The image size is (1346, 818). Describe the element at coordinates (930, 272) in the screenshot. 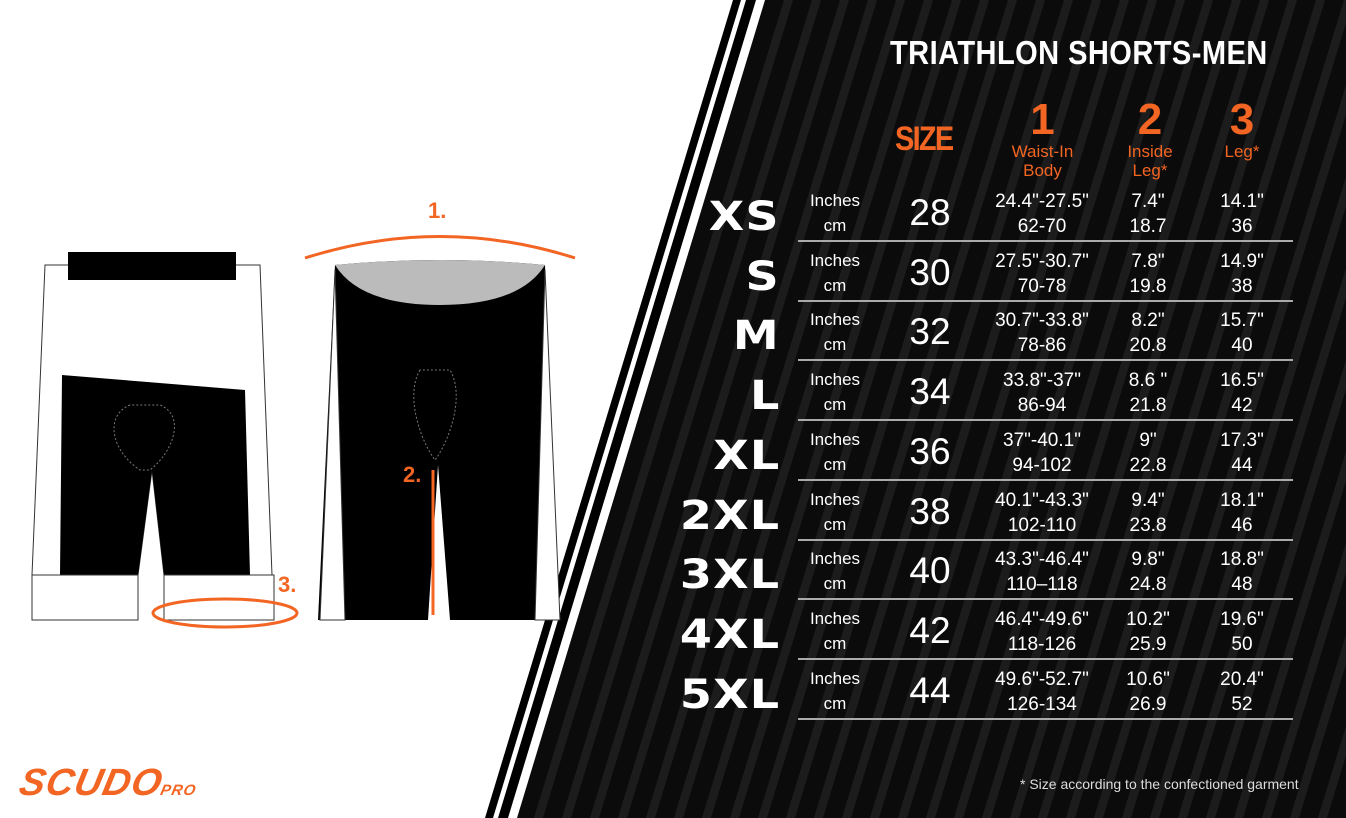

I see `size-number: 30` at that location.